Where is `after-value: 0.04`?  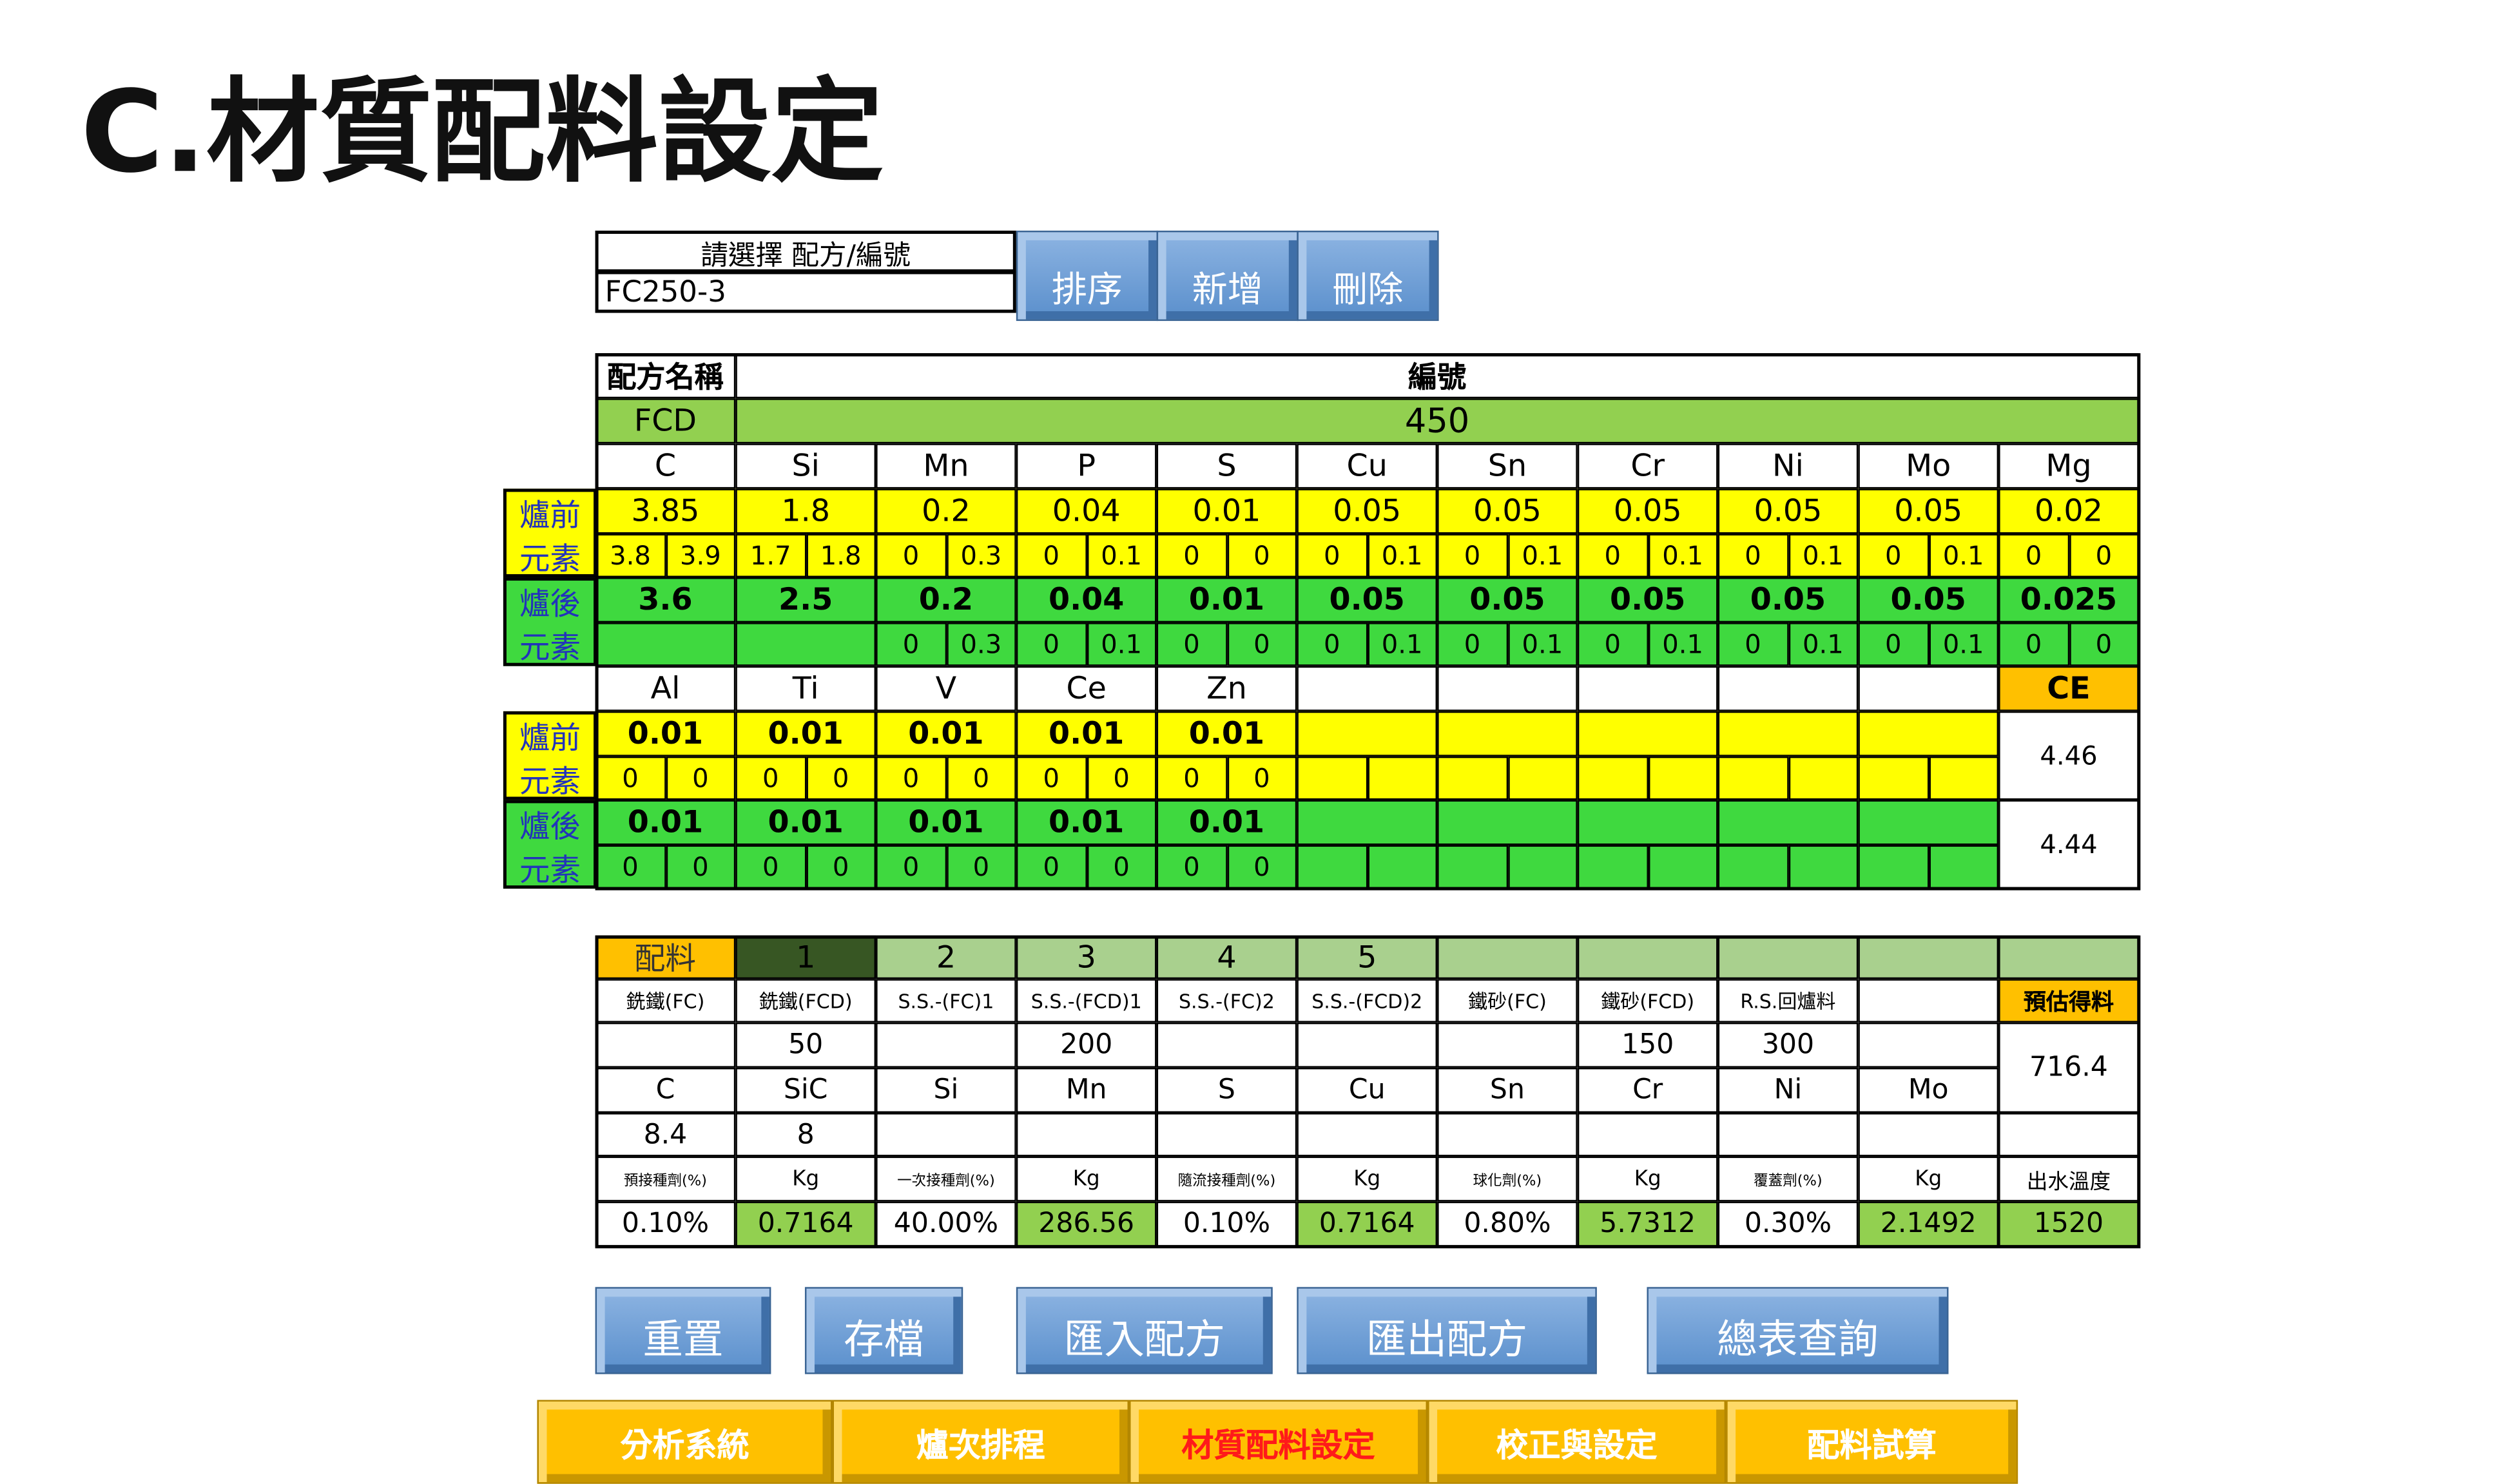
after-value: 0.04 is located at coordinates (1086, 600).